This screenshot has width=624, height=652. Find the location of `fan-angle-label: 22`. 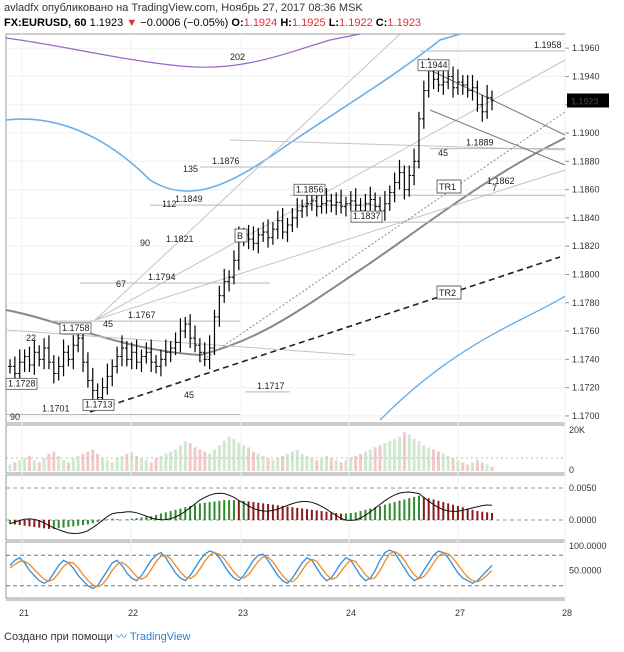

fan-angle-label: 22 is located at coordinates (31, 338).